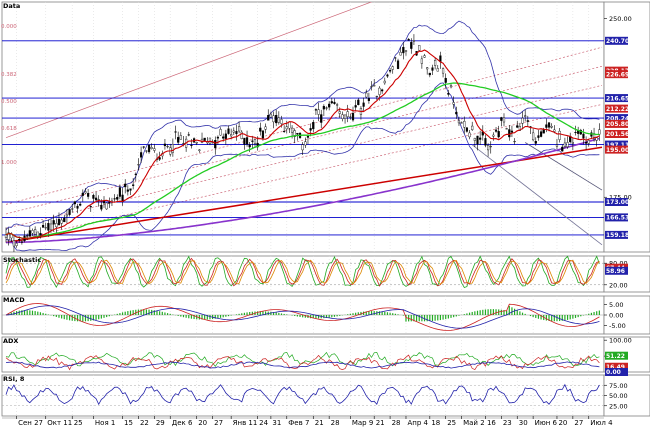  Describe the element at coordinates (302, 317) in the screenshot. I see `macd-line` at that location.